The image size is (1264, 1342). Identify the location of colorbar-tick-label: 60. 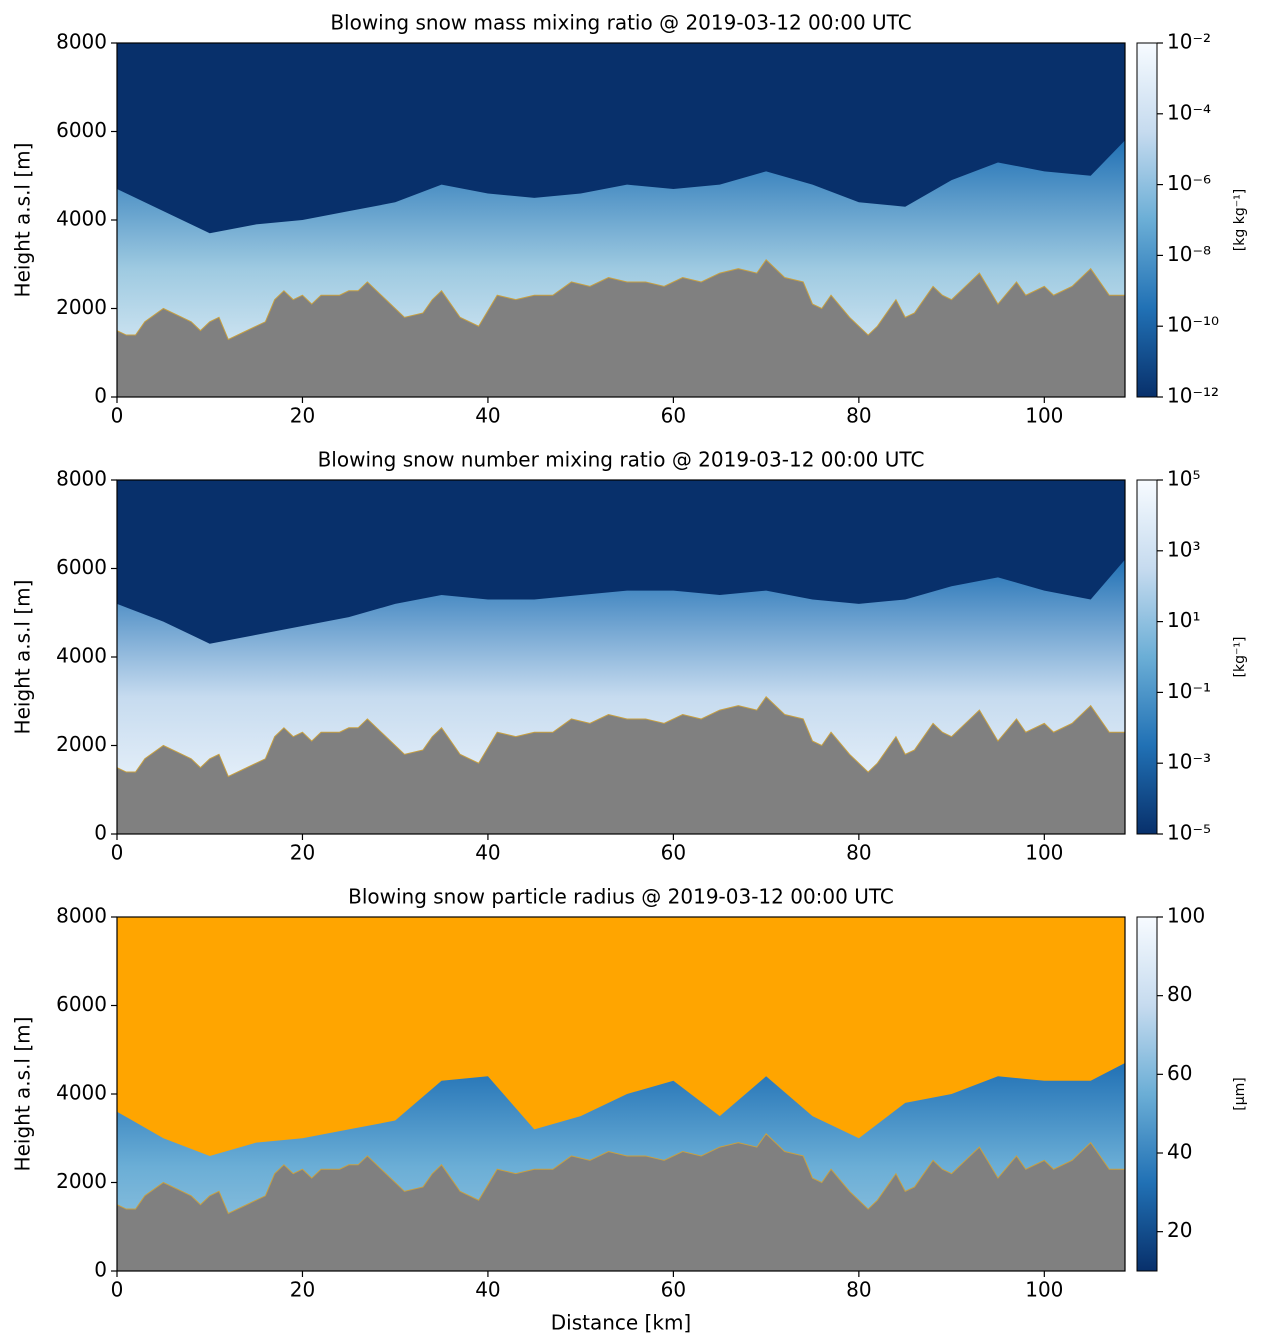
(1179, 1073).